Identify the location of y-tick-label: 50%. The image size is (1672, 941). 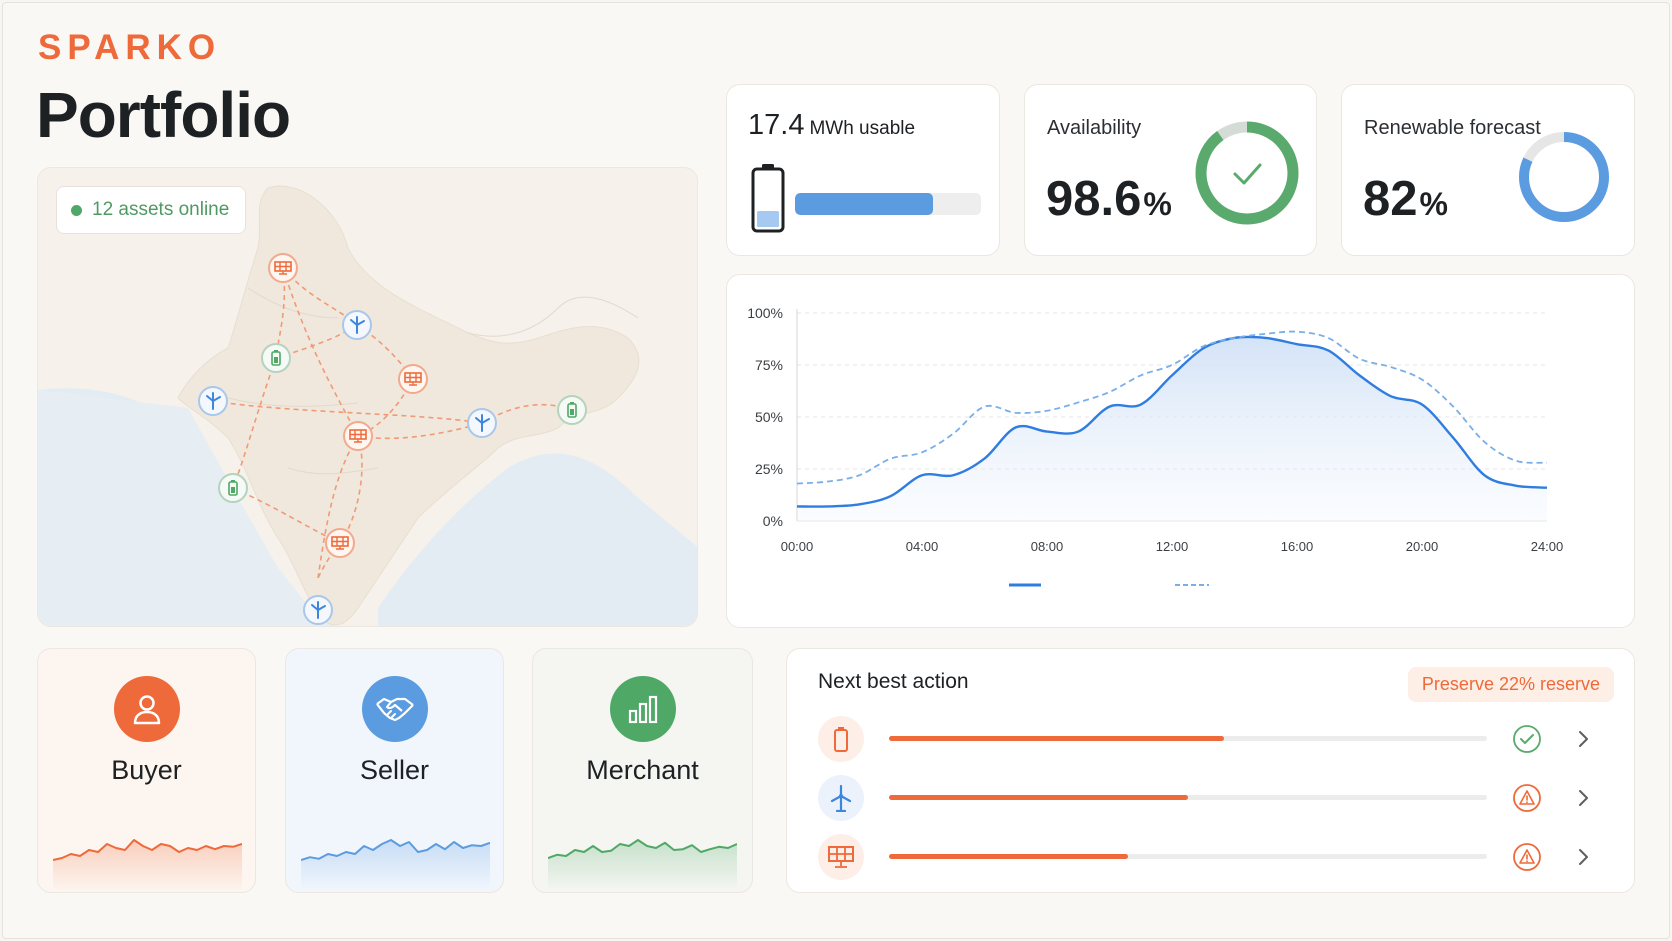
(769, 417).